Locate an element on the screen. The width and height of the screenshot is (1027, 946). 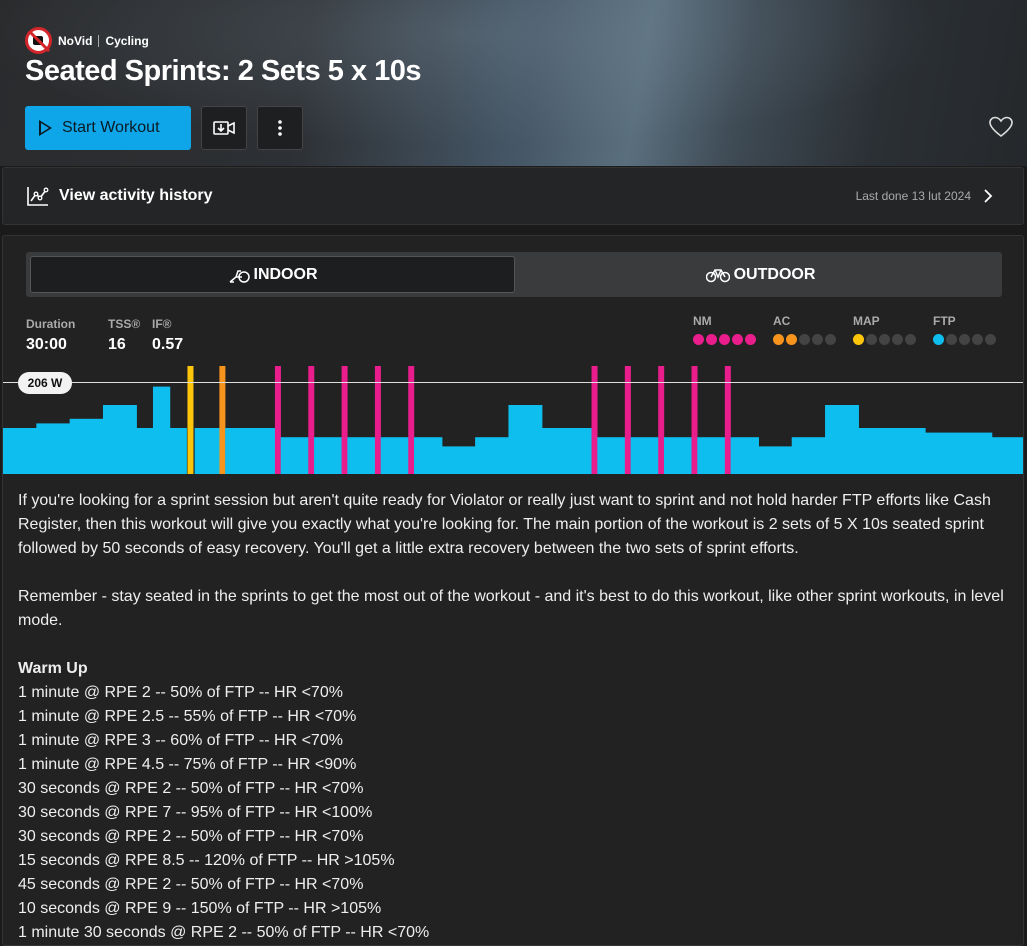
zone-map: MAP is located at coordinates (893, 329).